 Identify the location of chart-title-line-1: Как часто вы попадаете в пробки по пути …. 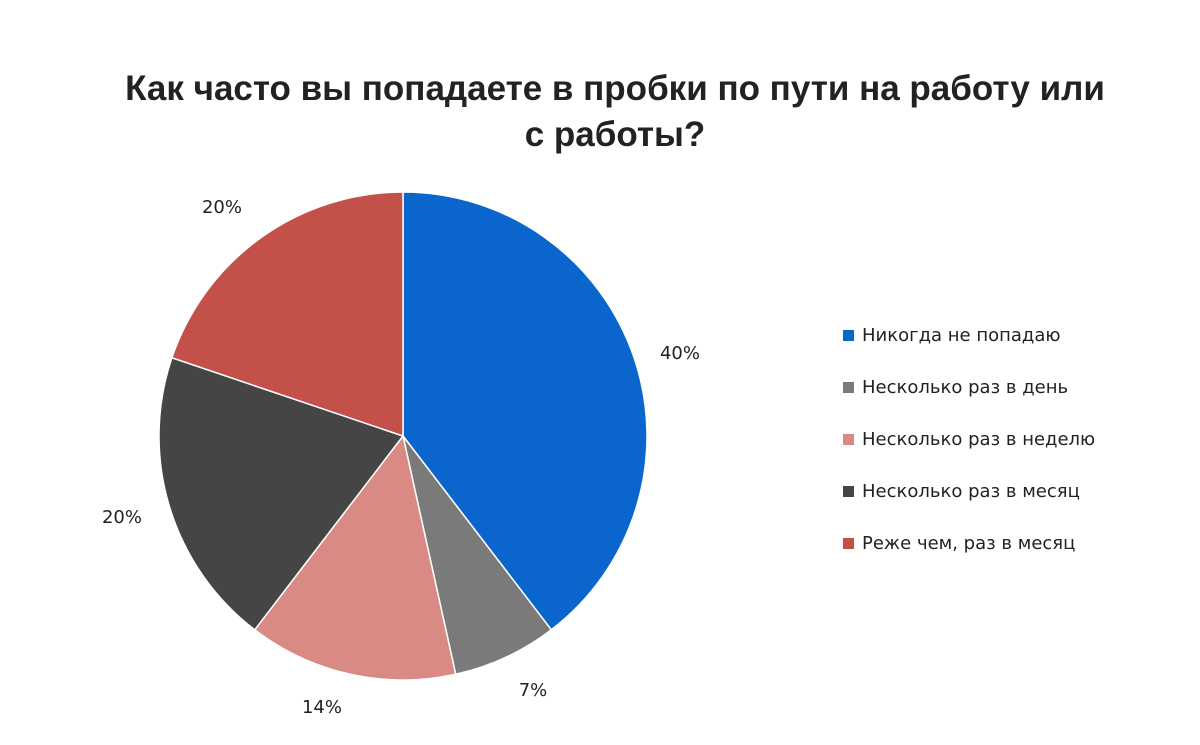
(615, 88).